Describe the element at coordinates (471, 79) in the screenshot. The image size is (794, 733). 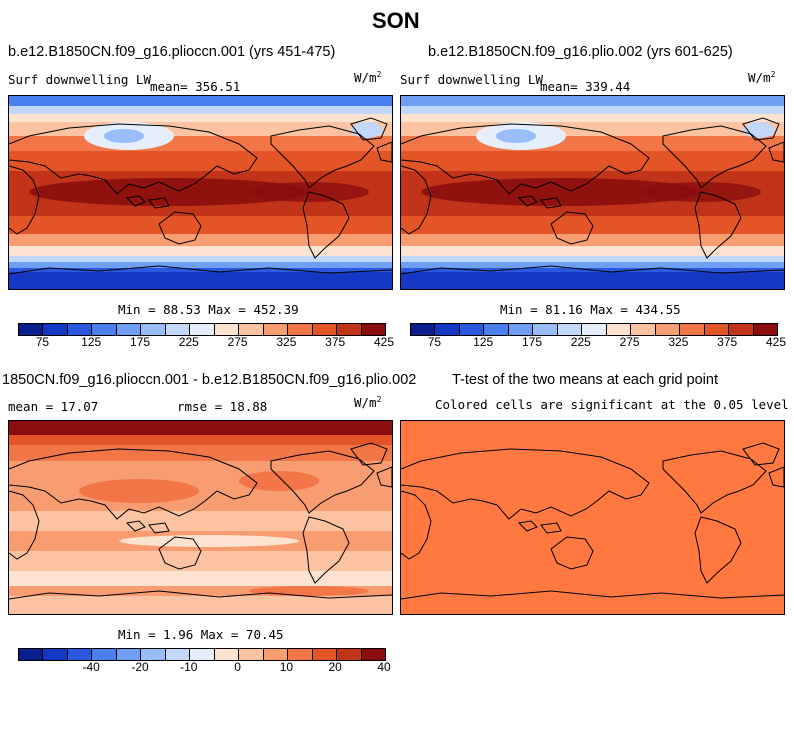
I see `panel2-variable: Surf downwelling LW` at that location.